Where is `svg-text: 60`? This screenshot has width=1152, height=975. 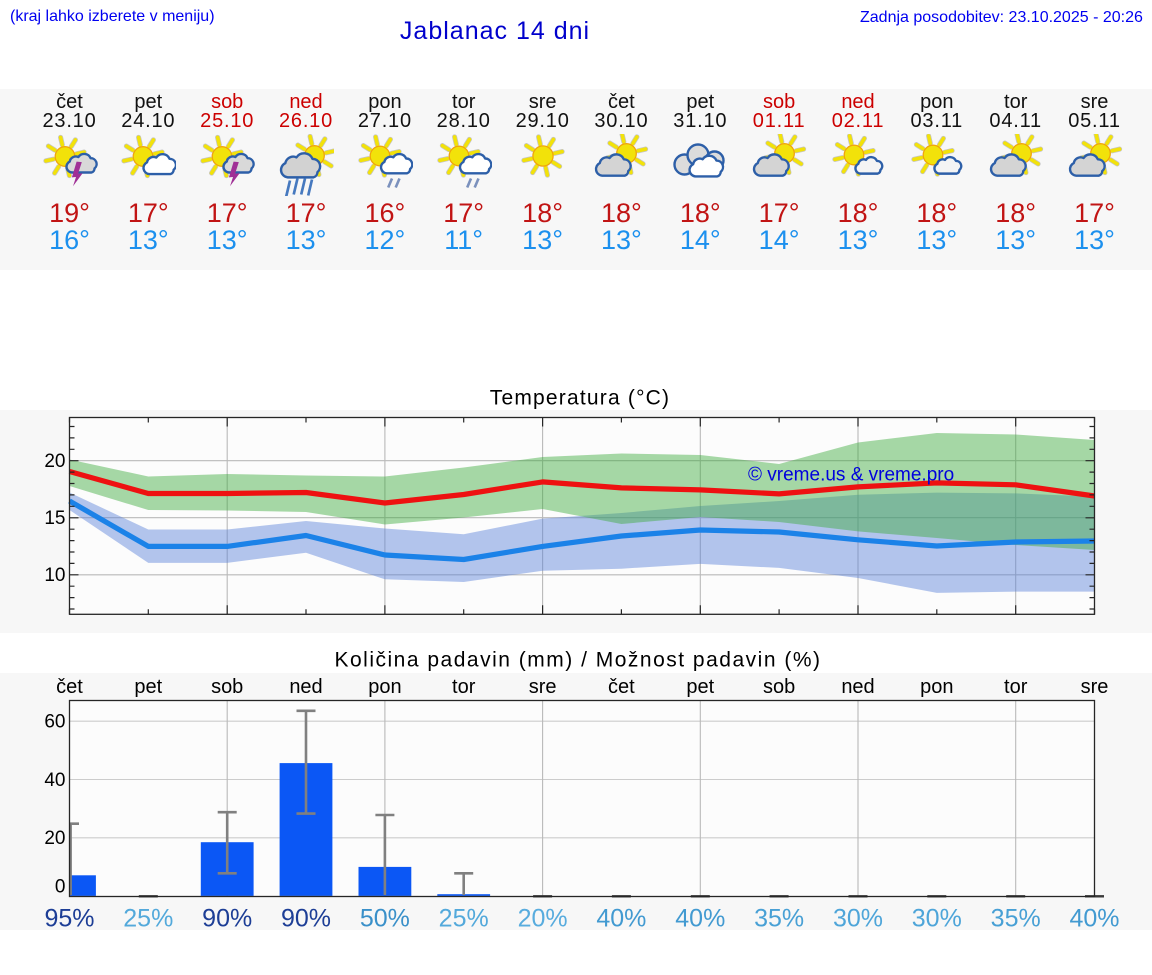
svg-text: 60 is located at coordinates (54, 722).